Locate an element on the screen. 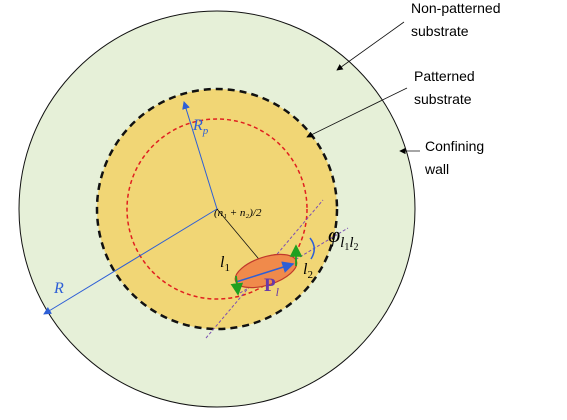 Image resolution: width=567 pixels, height=420 pixels. red-dashed-circle is located at coordinates (217, 209).